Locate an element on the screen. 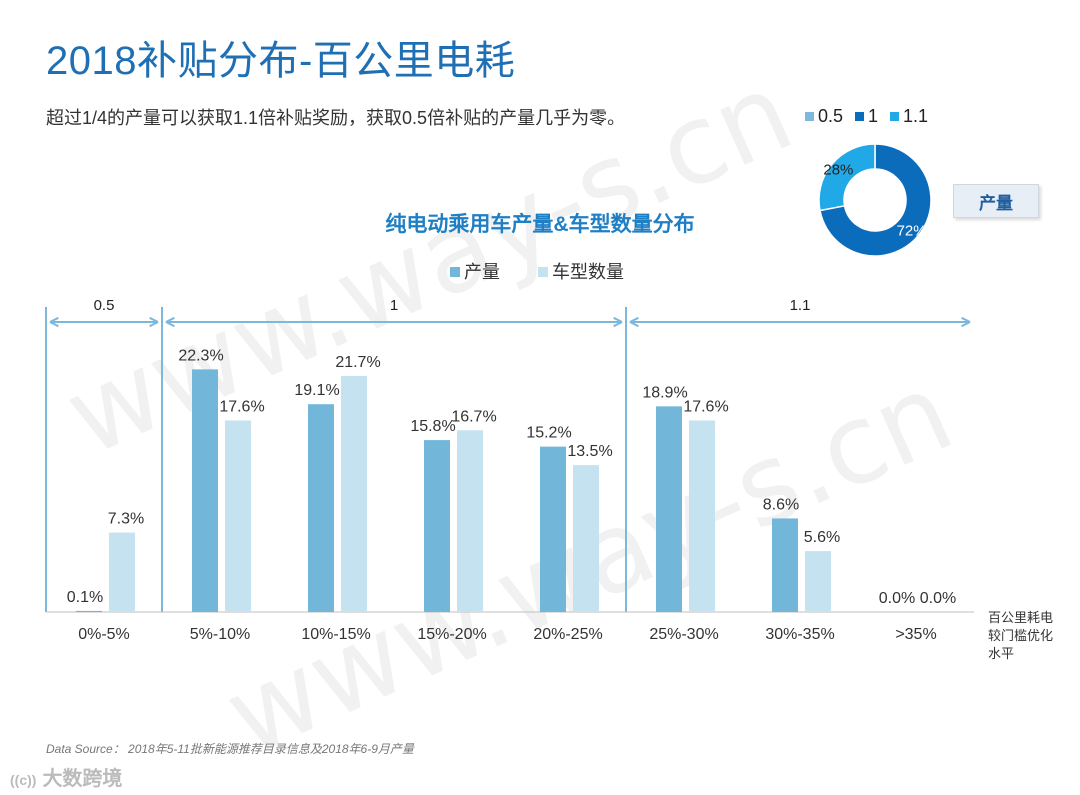 This screenshot has height=795, width=1080. brand-icon: ((c)) is located at coordinates (23, 780).